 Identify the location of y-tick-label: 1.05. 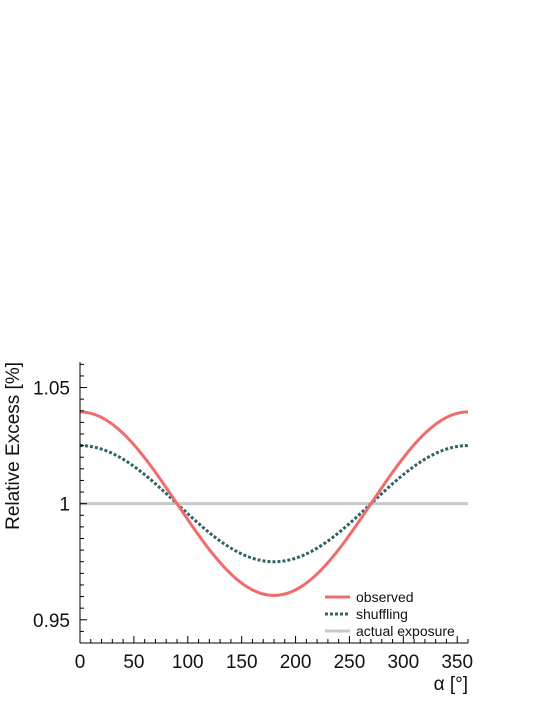
(51, 389).